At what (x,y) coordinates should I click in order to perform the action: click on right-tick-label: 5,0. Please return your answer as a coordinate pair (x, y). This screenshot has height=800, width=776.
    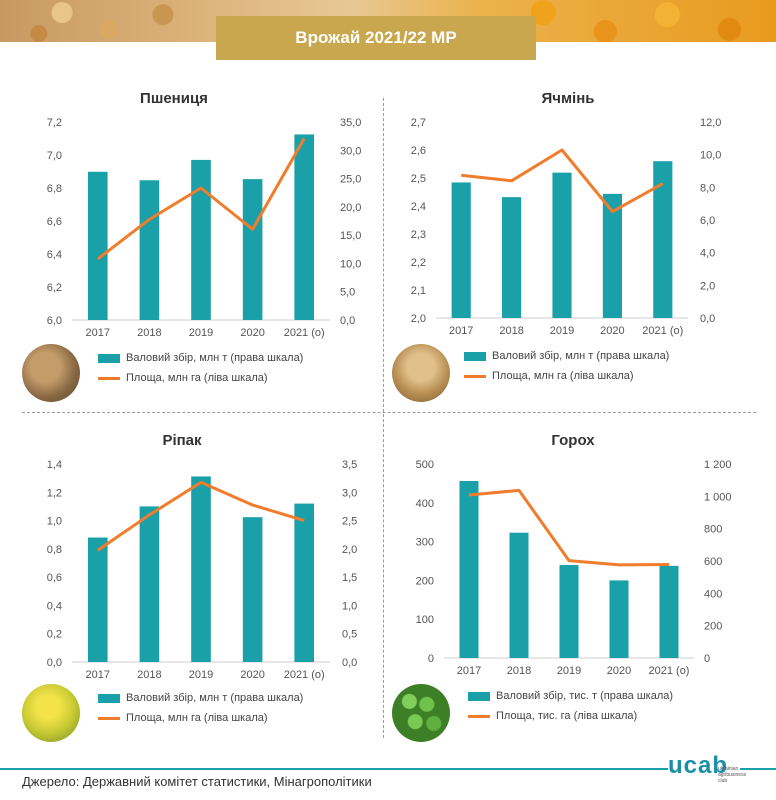
    Looking at the image, I should click on (347, 293).